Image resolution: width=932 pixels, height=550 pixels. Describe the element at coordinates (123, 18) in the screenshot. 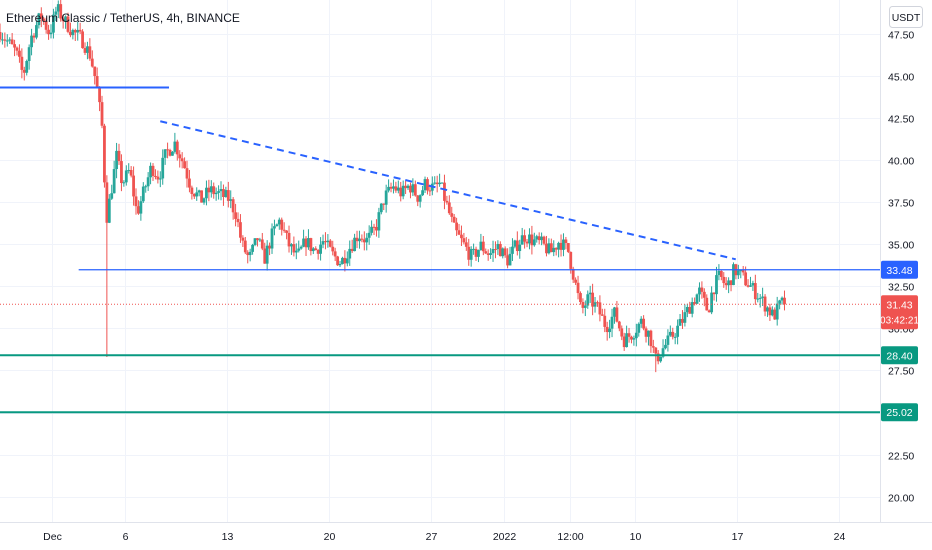

I see `symbol-title: Ethereum Classic / TetherUS, 4h, BINANCE` at that location.